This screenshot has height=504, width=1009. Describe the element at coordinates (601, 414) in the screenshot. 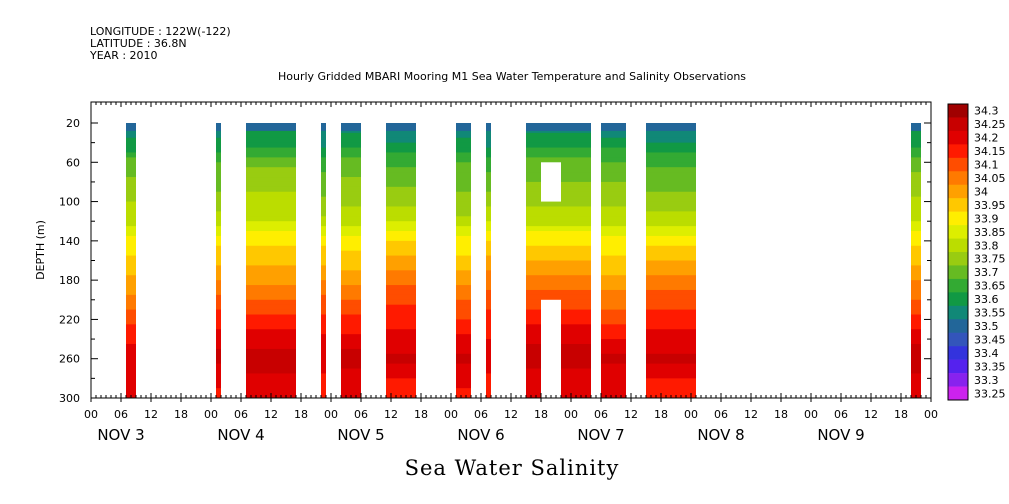

I see `x-tick-label: 06` at that location.